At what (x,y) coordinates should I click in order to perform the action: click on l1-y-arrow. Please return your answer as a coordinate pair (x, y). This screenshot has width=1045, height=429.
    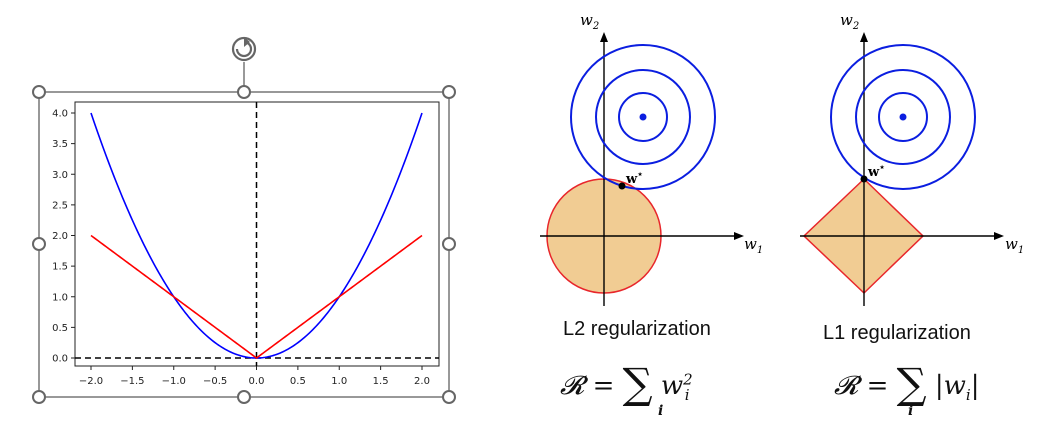
    Looking at the image, I should click on (864, 37).